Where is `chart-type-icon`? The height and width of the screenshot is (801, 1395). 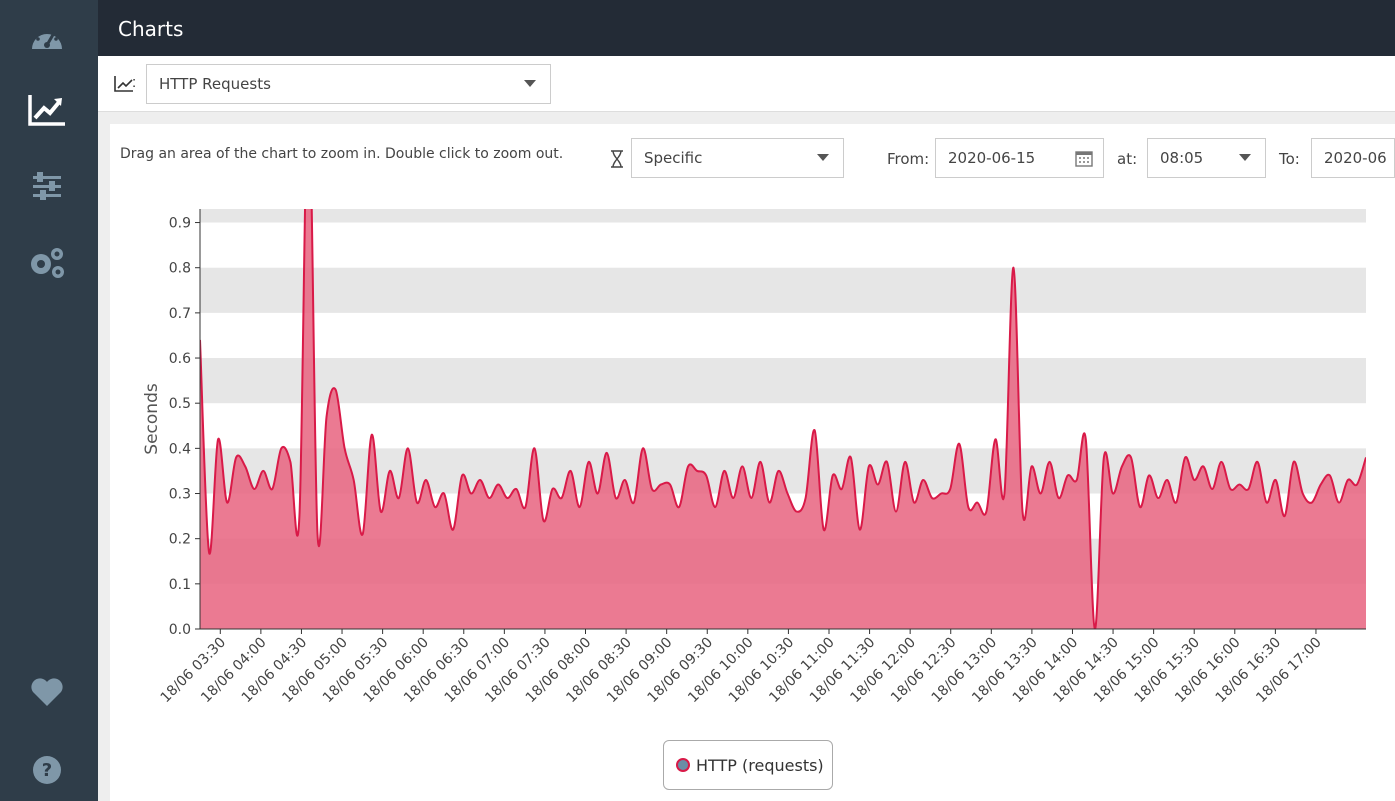
chart-type-icon is located at coordinates (124, 86).